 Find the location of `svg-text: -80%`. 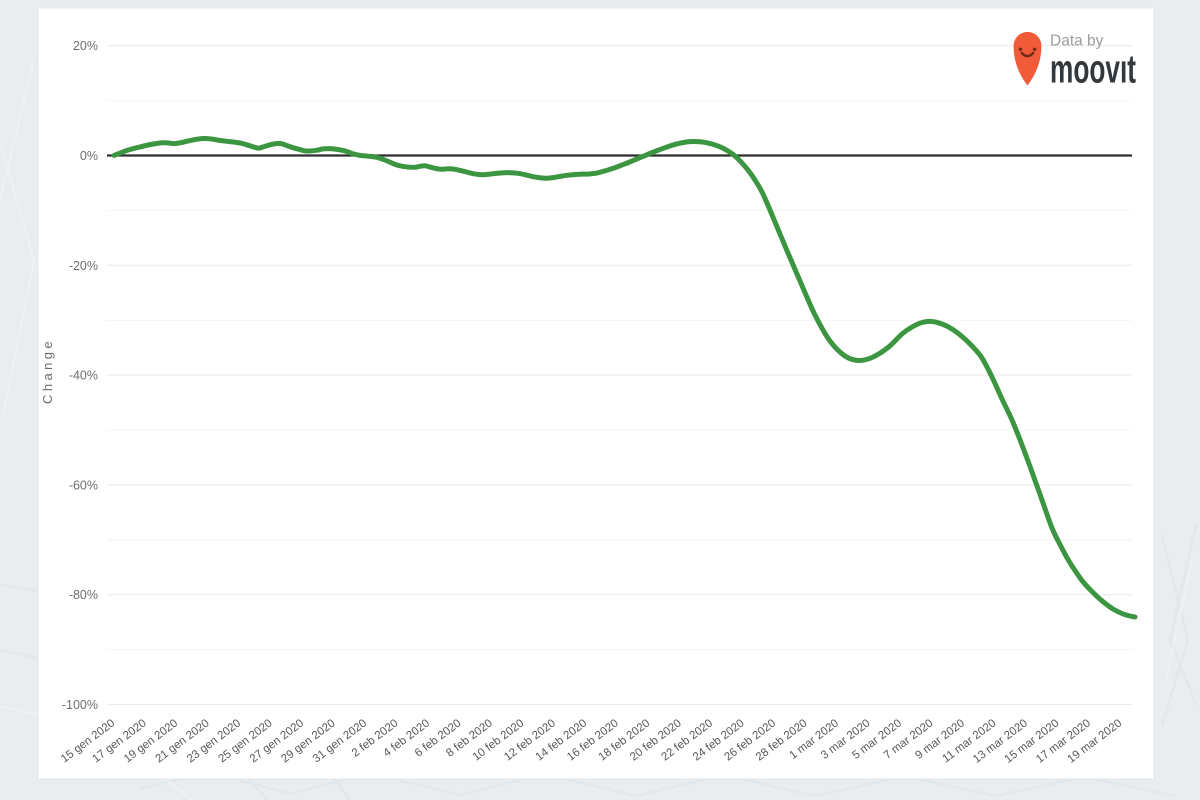

svg-text: -80% is located at coordinates (83, 595).